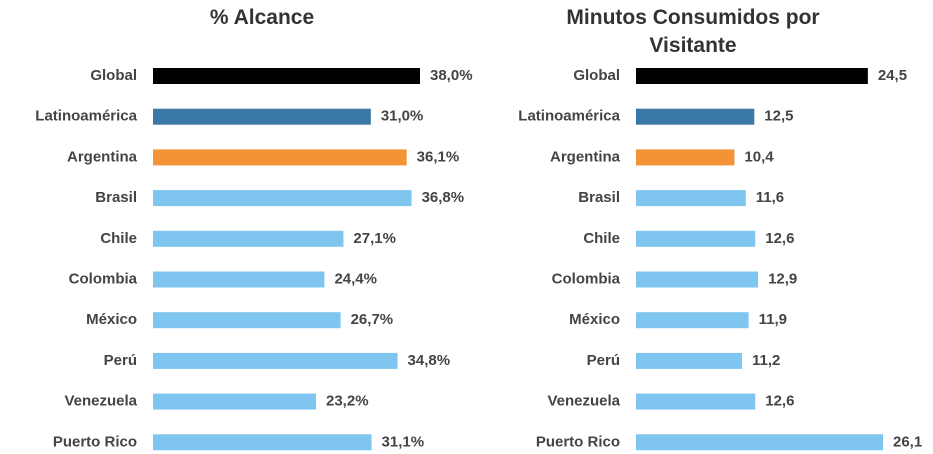 This screenshot has width=933, height=454. Describe the element at coordinates (892, 75) in the screenshot. I see `value-label: 24,5` at that location.